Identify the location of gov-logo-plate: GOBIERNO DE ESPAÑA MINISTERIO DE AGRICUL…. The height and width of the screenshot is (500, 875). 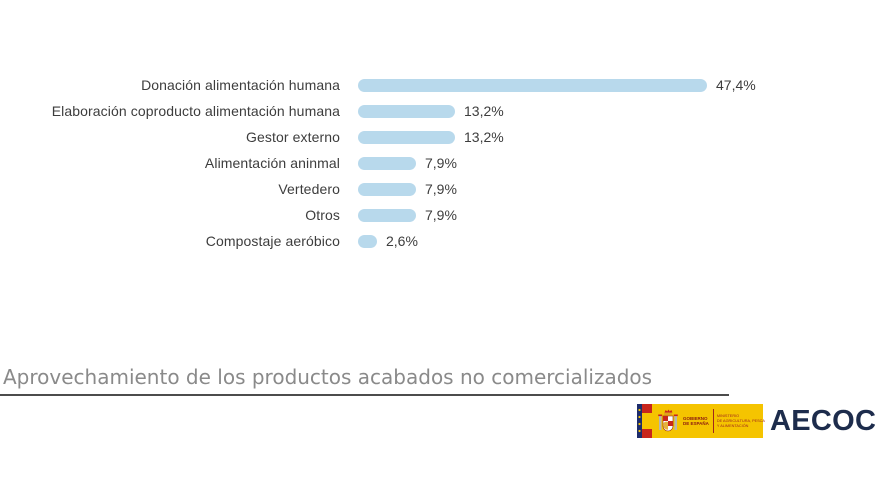
(708, 421).